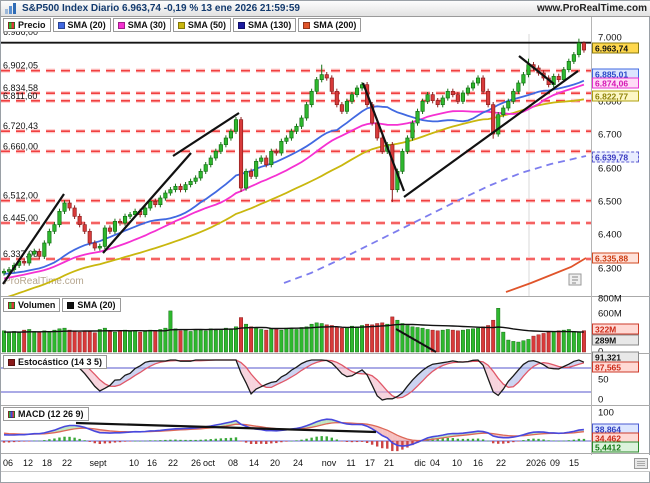  I want to click on price-legend-item-2: SMA (30), so click(141, 25).